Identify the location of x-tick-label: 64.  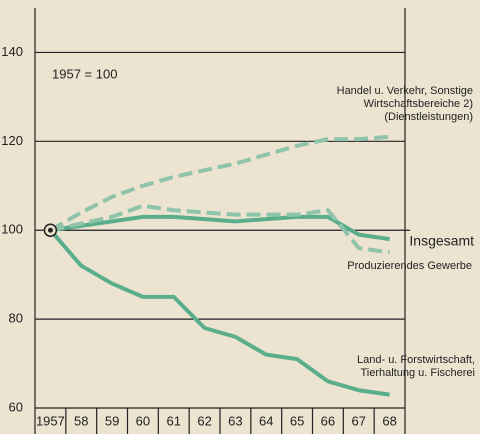
(266, 420).